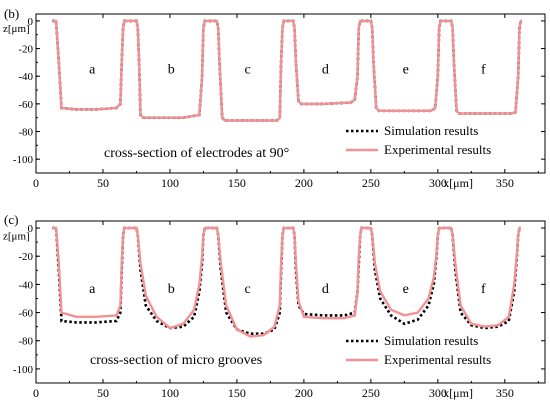  Describe the element at coordinates (196, 153) in the screenshot. I see `panel-annotation: cross-section of electrodes at 90°` at that location.